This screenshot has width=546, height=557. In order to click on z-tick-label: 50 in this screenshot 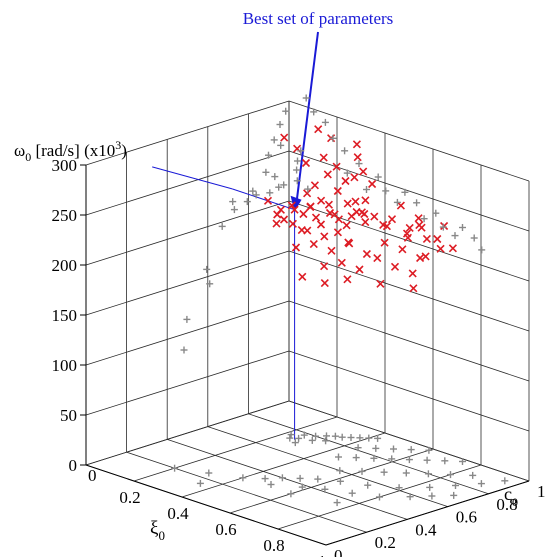, I will do `click(68, 415)`.